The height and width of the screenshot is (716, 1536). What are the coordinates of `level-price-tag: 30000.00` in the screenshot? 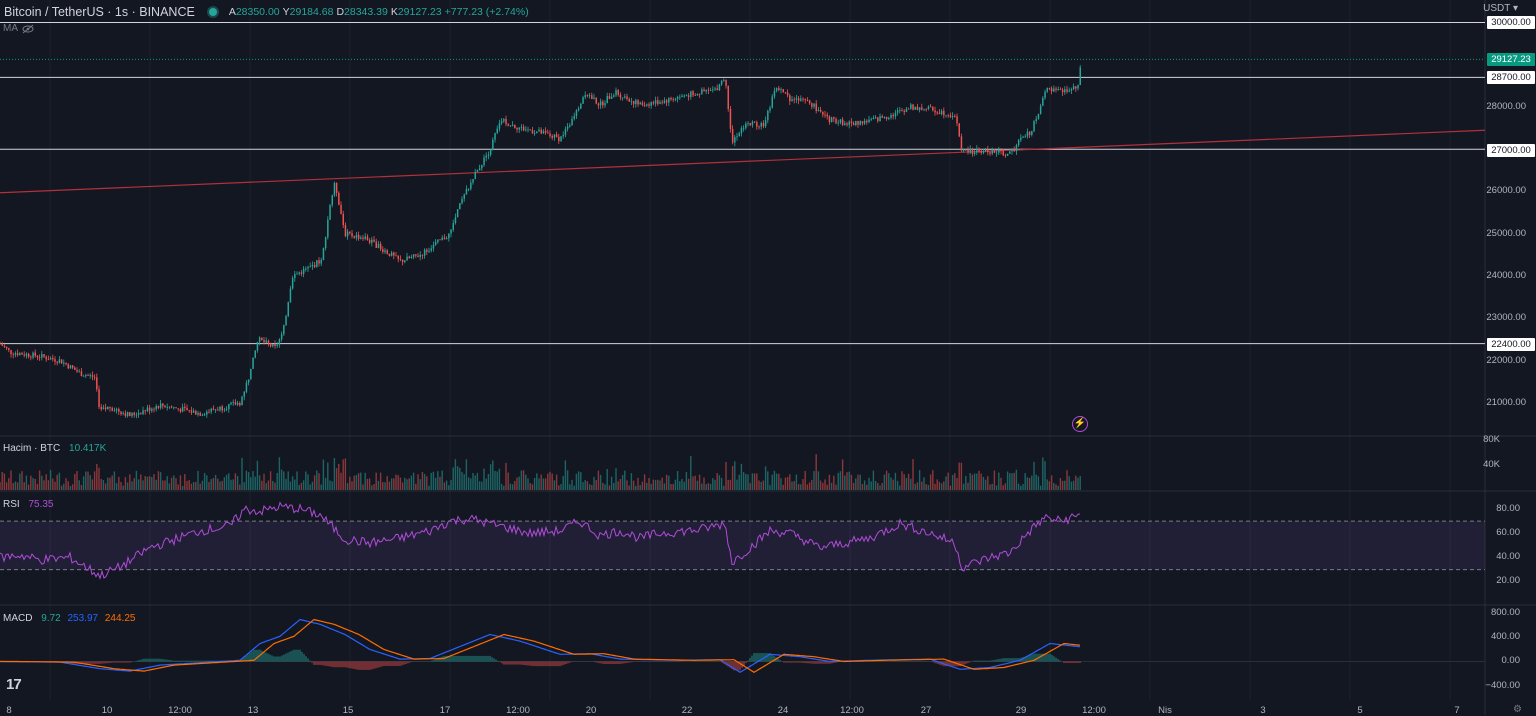 It's located at (1511, 22).